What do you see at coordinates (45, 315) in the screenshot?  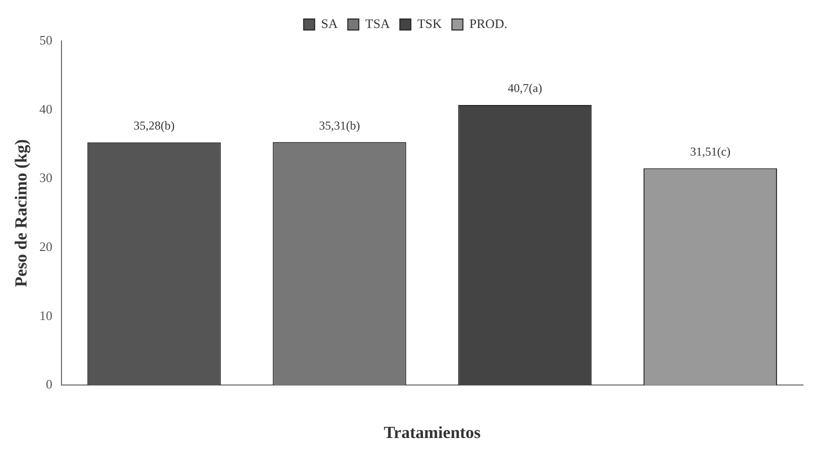 I see `y-tick-label: 10` at bounding box center [45, 315].